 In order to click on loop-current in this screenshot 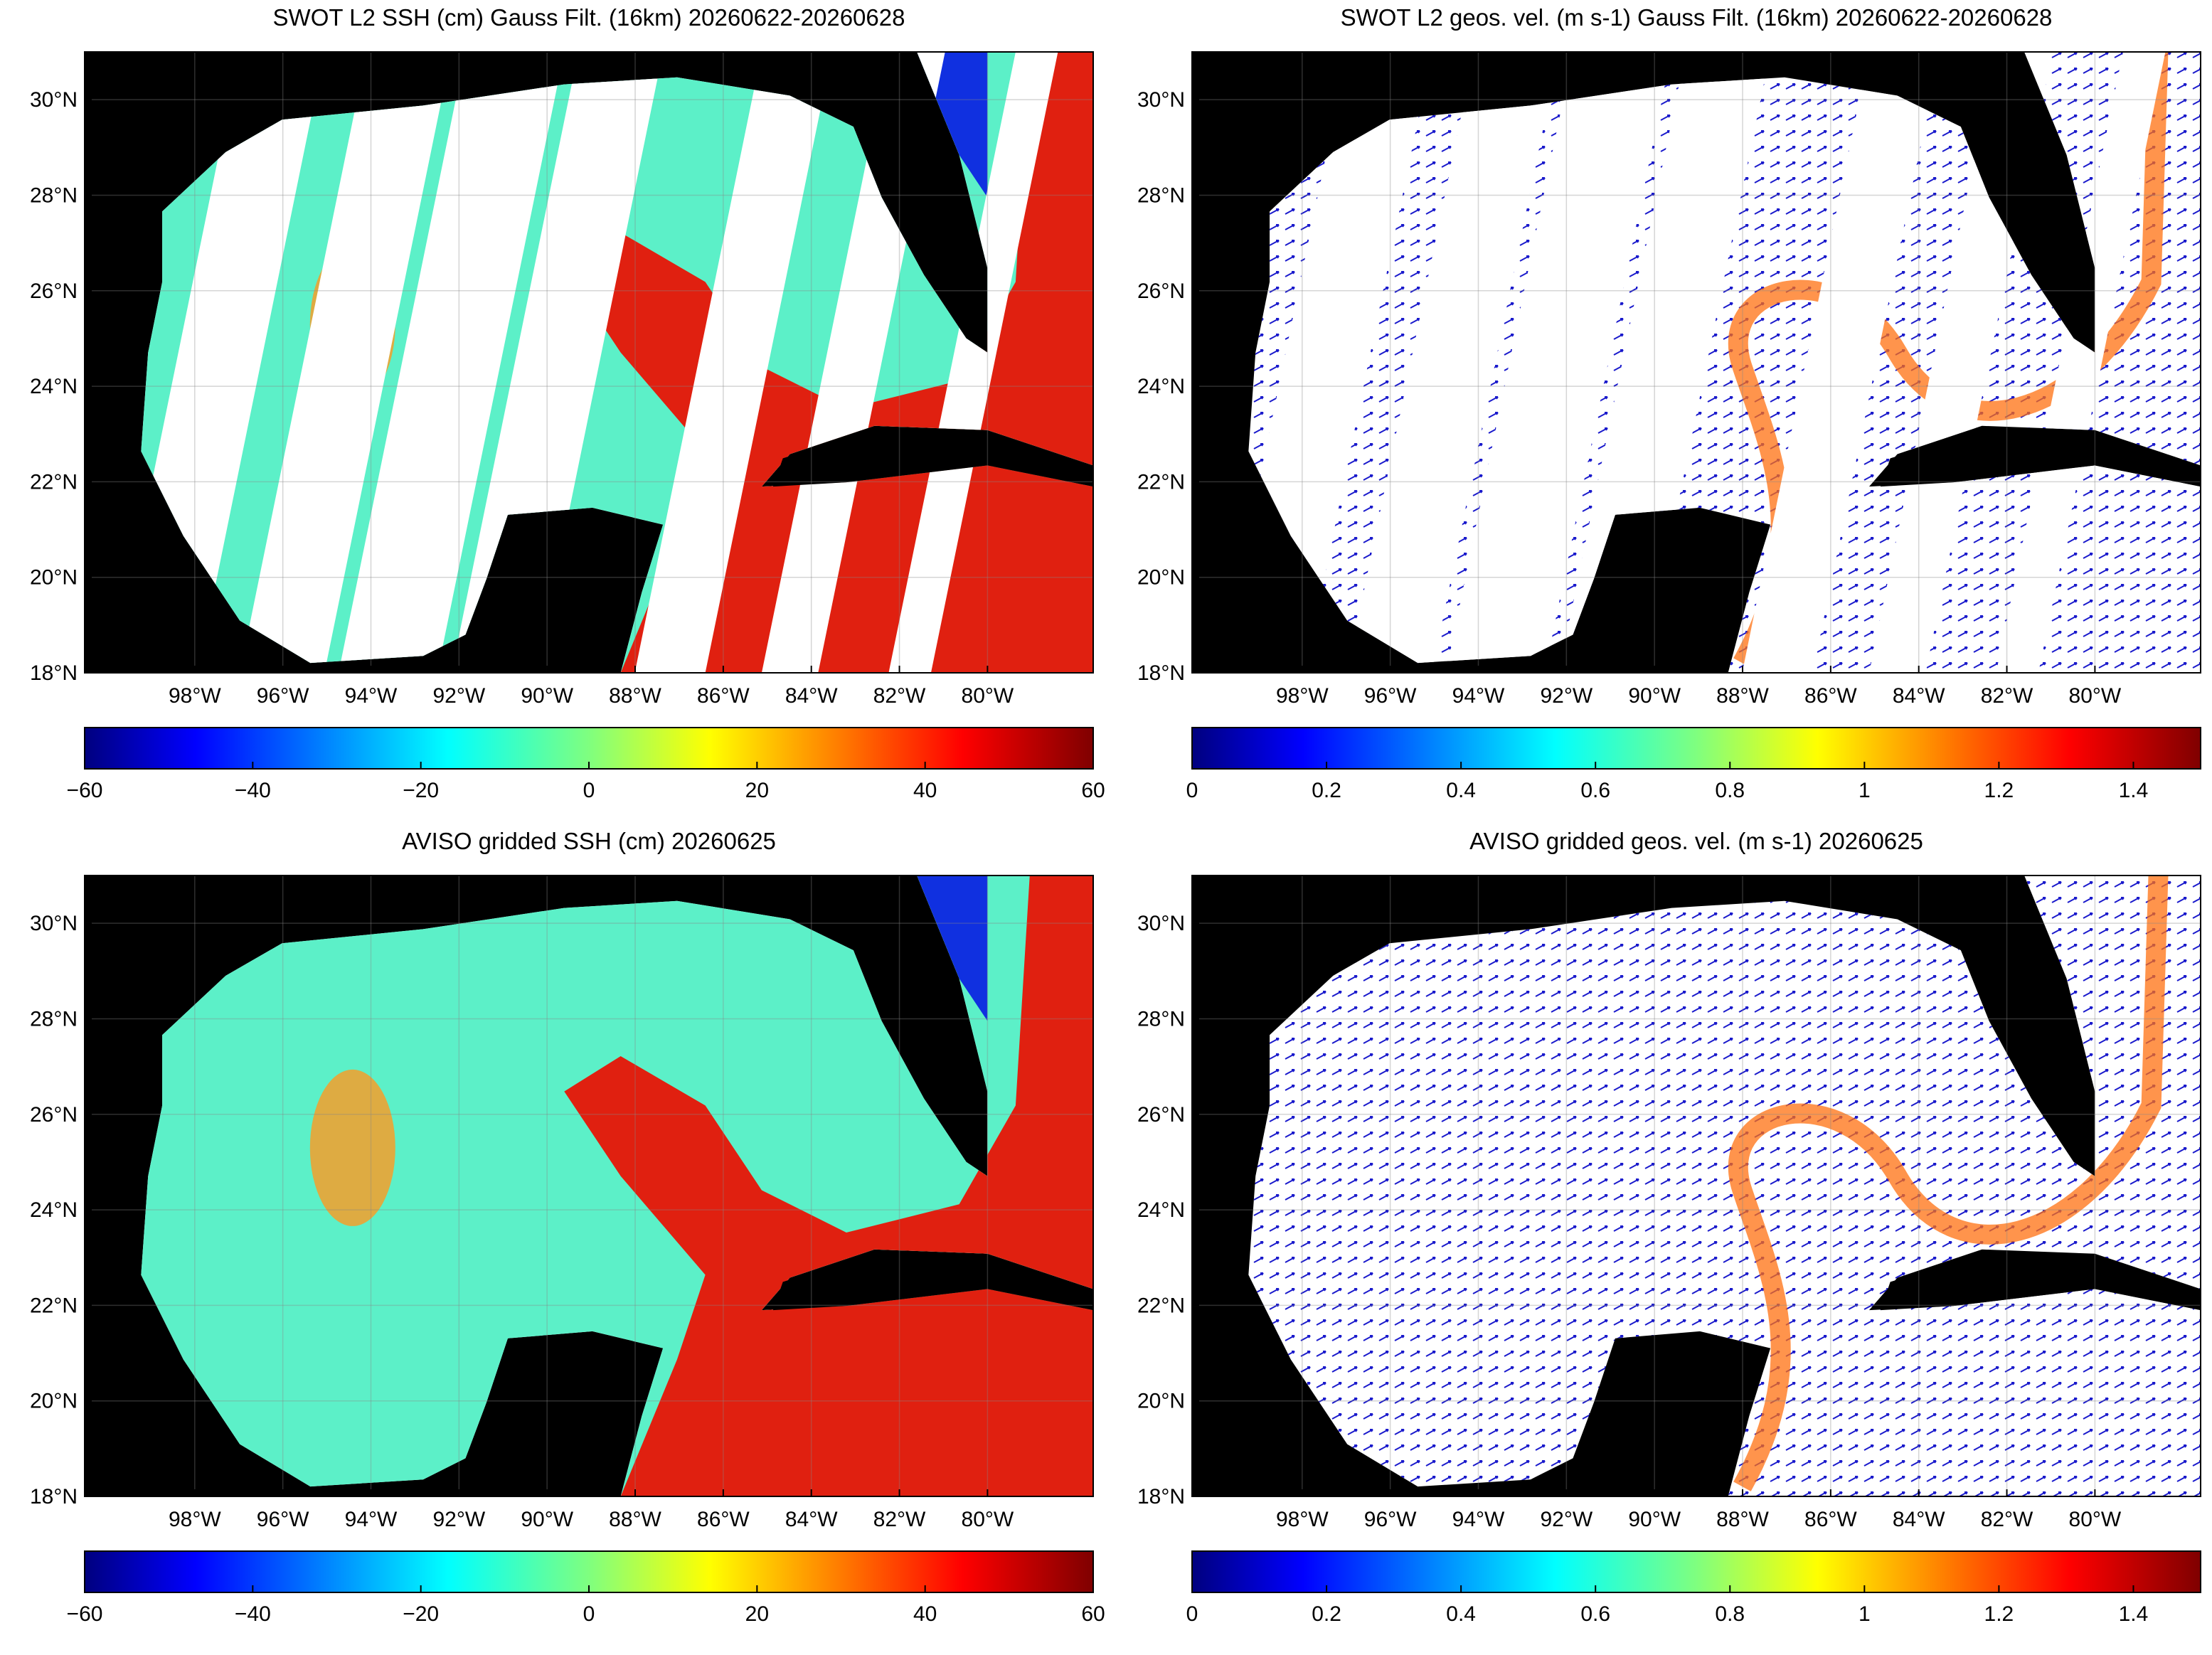, I will do `click(828, 1186)`.